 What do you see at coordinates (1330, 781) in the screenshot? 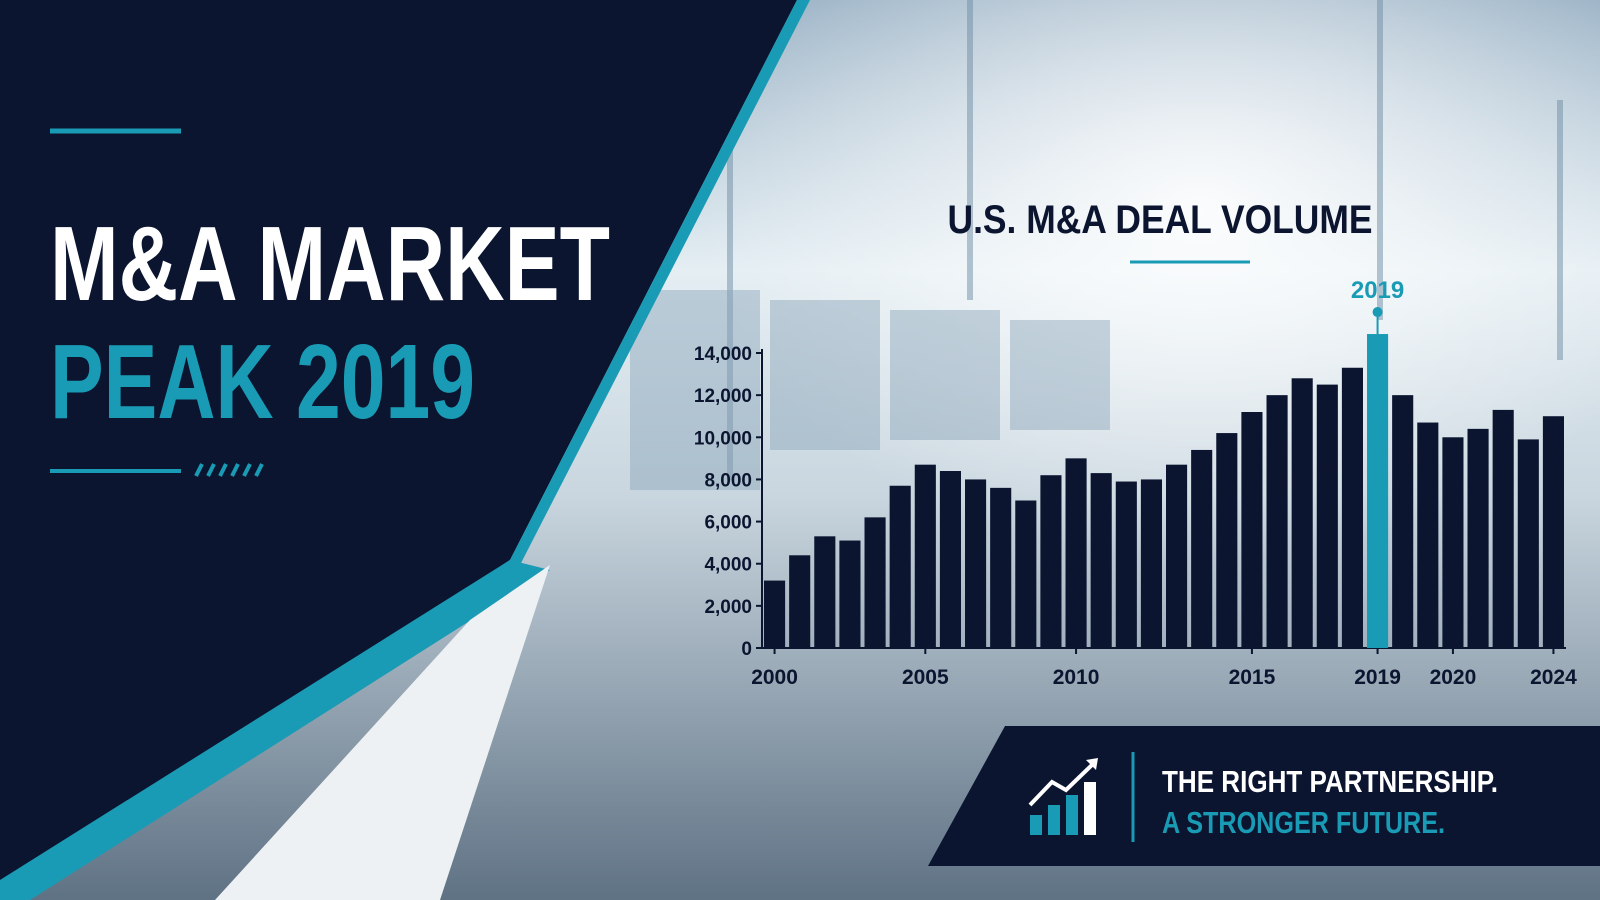
I see `tagline: THE RIGHT PARTNERSHIP.` at bounding box center [1330, 781].